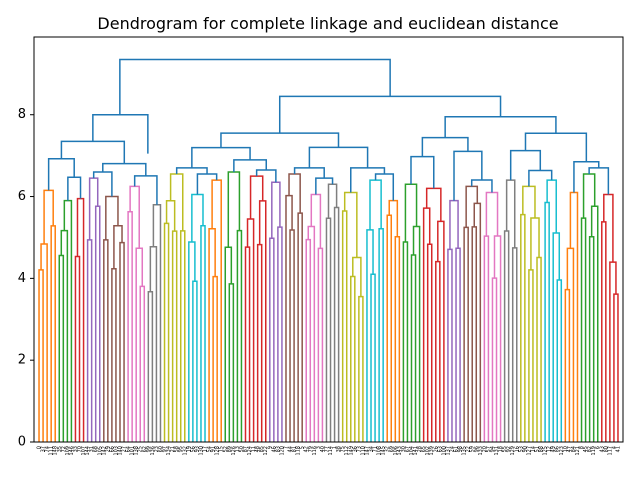 The width and height of the screenshot is (640, 480). Describe the element at coordinates (40, 447) in the screenshot. I see `leaf-tick-label: 0` at that location.